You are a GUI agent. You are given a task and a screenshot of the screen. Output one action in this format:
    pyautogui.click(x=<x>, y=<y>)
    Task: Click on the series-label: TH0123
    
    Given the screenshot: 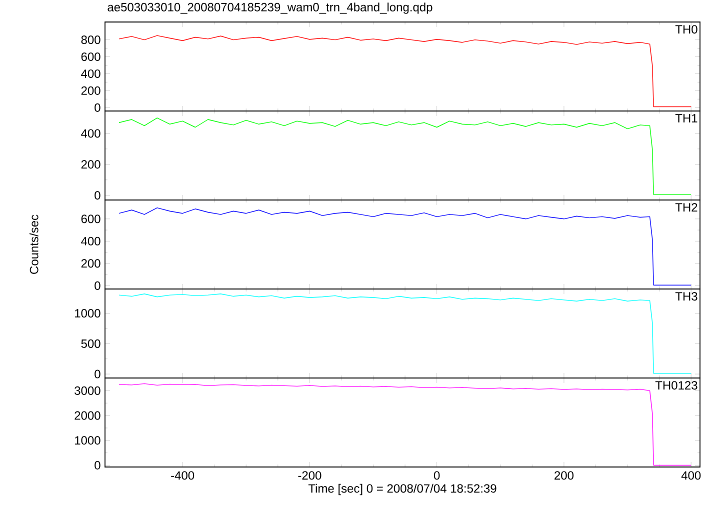 What is the action you would take?
    pyautogui.click(x=676, y=385)
    